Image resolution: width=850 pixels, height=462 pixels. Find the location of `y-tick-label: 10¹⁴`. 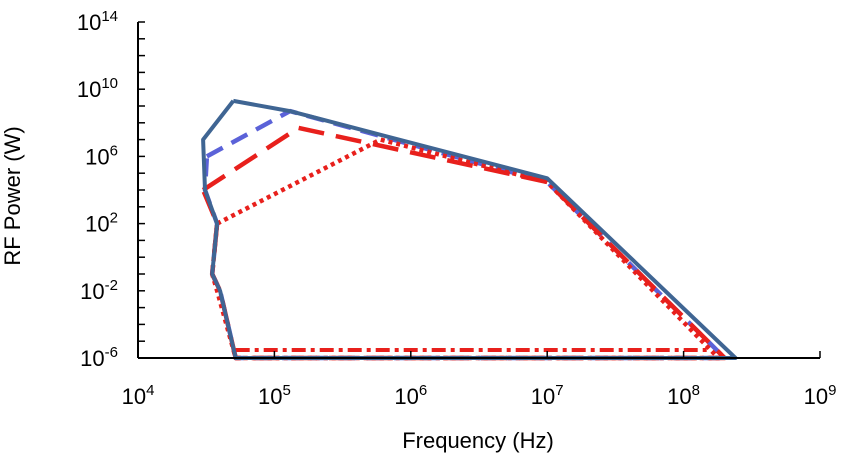

y-tick-label: 10¹⁴ is located at coordinates (97, 21).